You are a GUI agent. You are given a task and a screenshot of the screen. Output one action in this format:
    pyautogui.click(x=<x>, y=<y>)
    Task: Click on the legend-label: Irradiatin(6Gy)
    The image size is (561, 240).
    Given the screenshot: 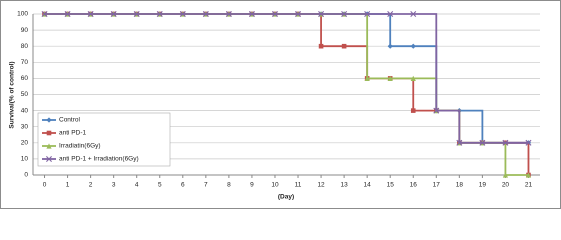 What is the action you would take?
    pyautogui.click(x=80, y=146)
    